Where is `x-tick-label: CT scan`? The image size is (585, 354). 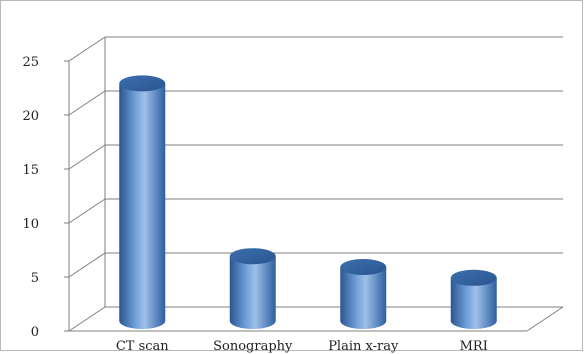
x-tick-label: CT scan is located at coordinates (142, 346).